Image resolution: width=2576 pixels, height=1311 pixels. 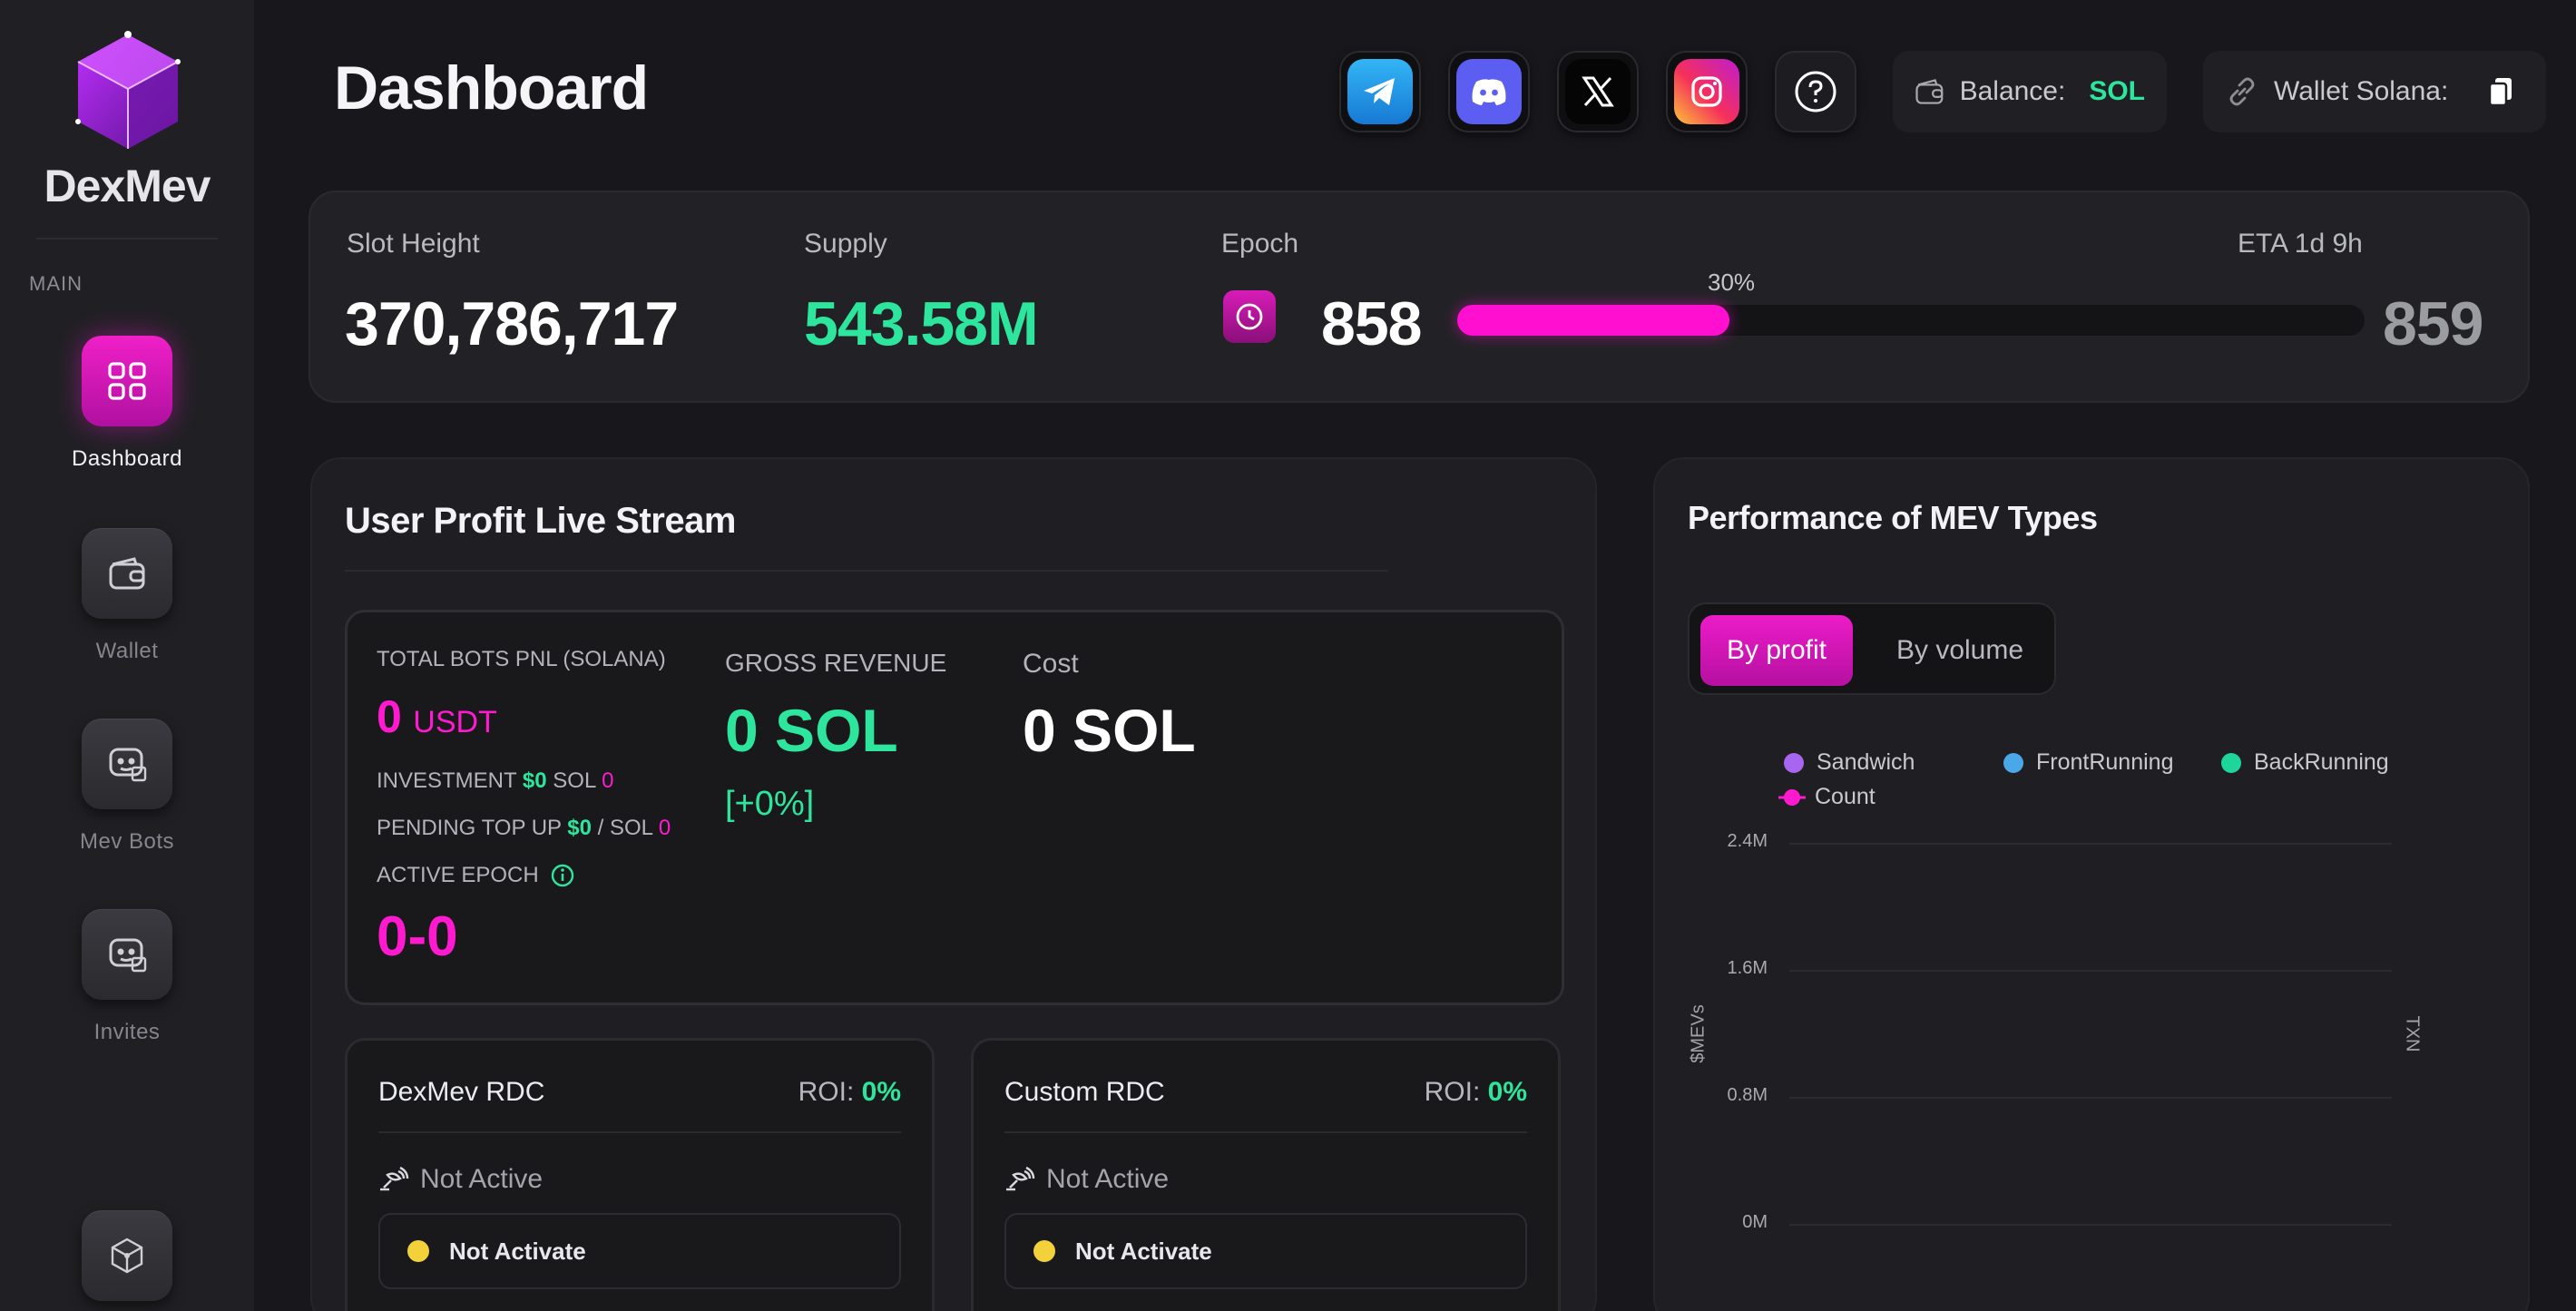 I want to click on rdc-title: DexMev RDC, so click(x=461, y=1092).